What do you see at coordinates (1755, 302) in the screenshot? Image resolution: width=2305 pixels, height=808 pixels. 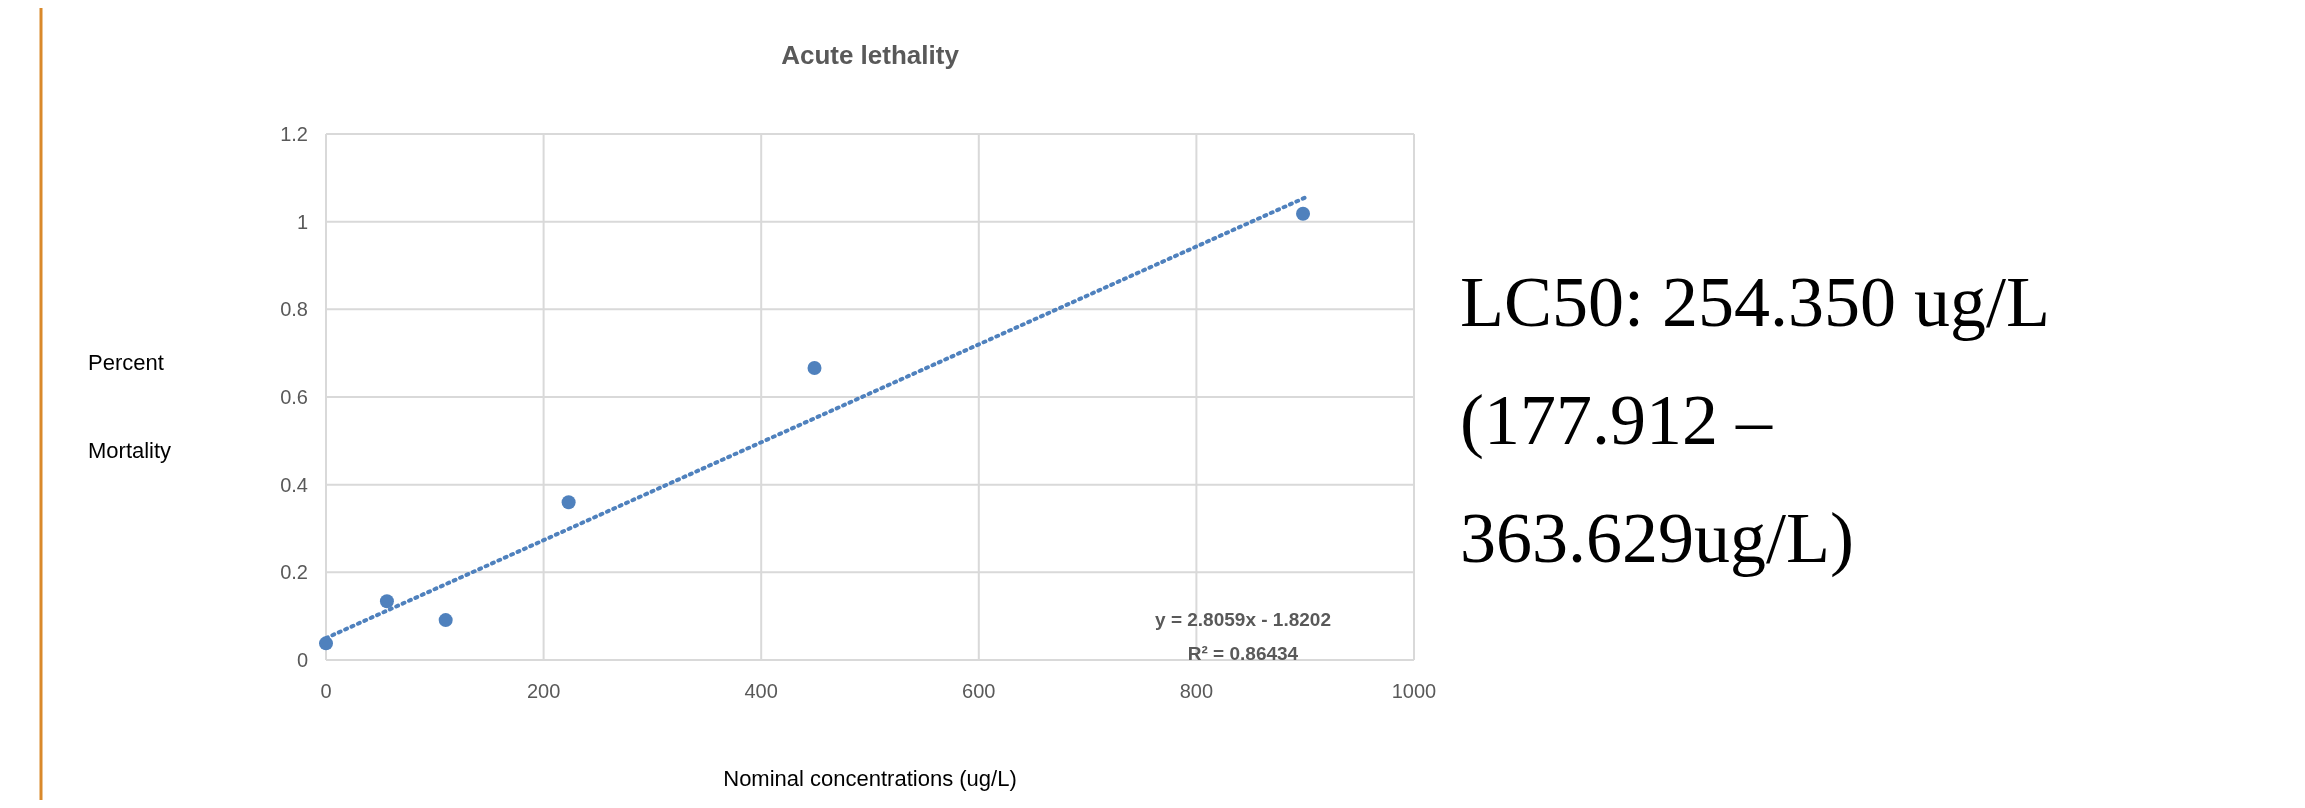 I see `text: LC50: 254.350 ug/L` at bounding box center [1755, 302].